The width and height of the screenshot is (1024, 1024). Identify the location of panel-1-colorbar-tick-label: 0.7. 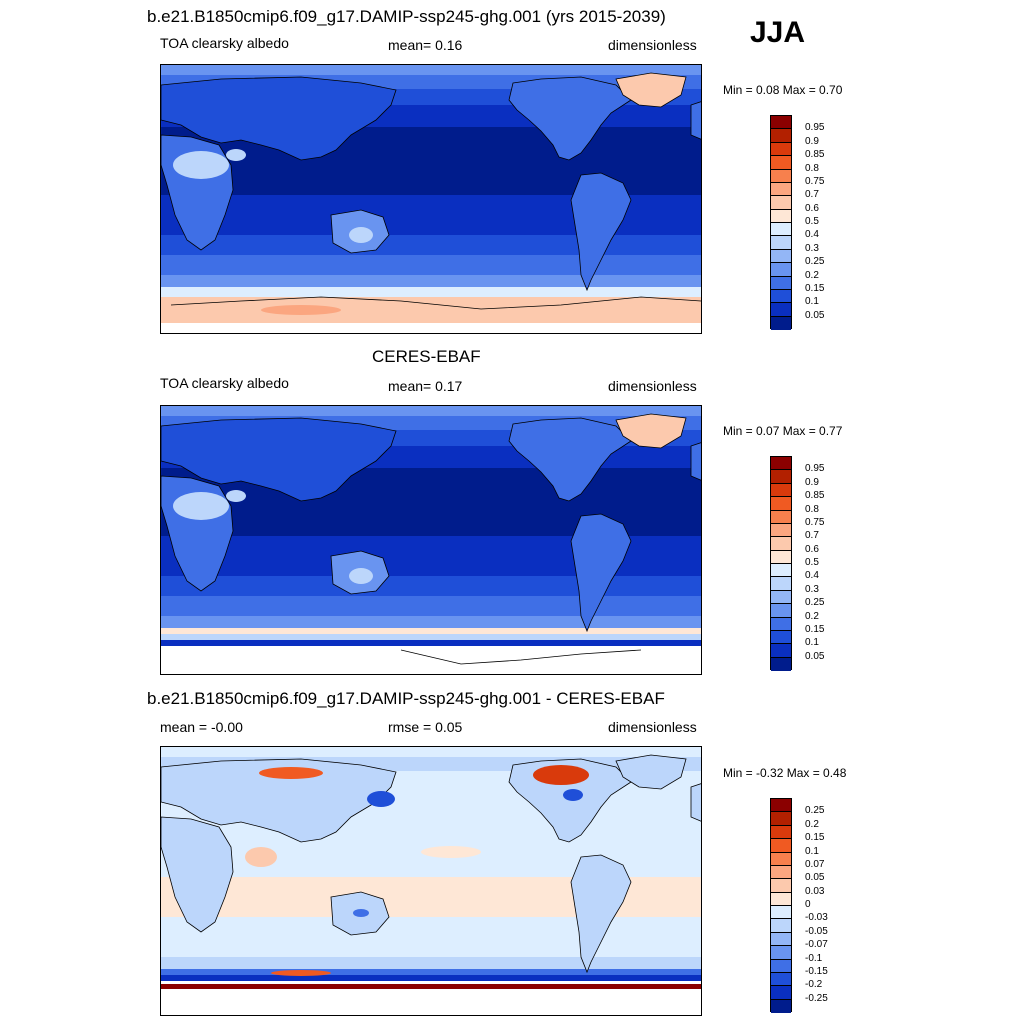
(812, 195).